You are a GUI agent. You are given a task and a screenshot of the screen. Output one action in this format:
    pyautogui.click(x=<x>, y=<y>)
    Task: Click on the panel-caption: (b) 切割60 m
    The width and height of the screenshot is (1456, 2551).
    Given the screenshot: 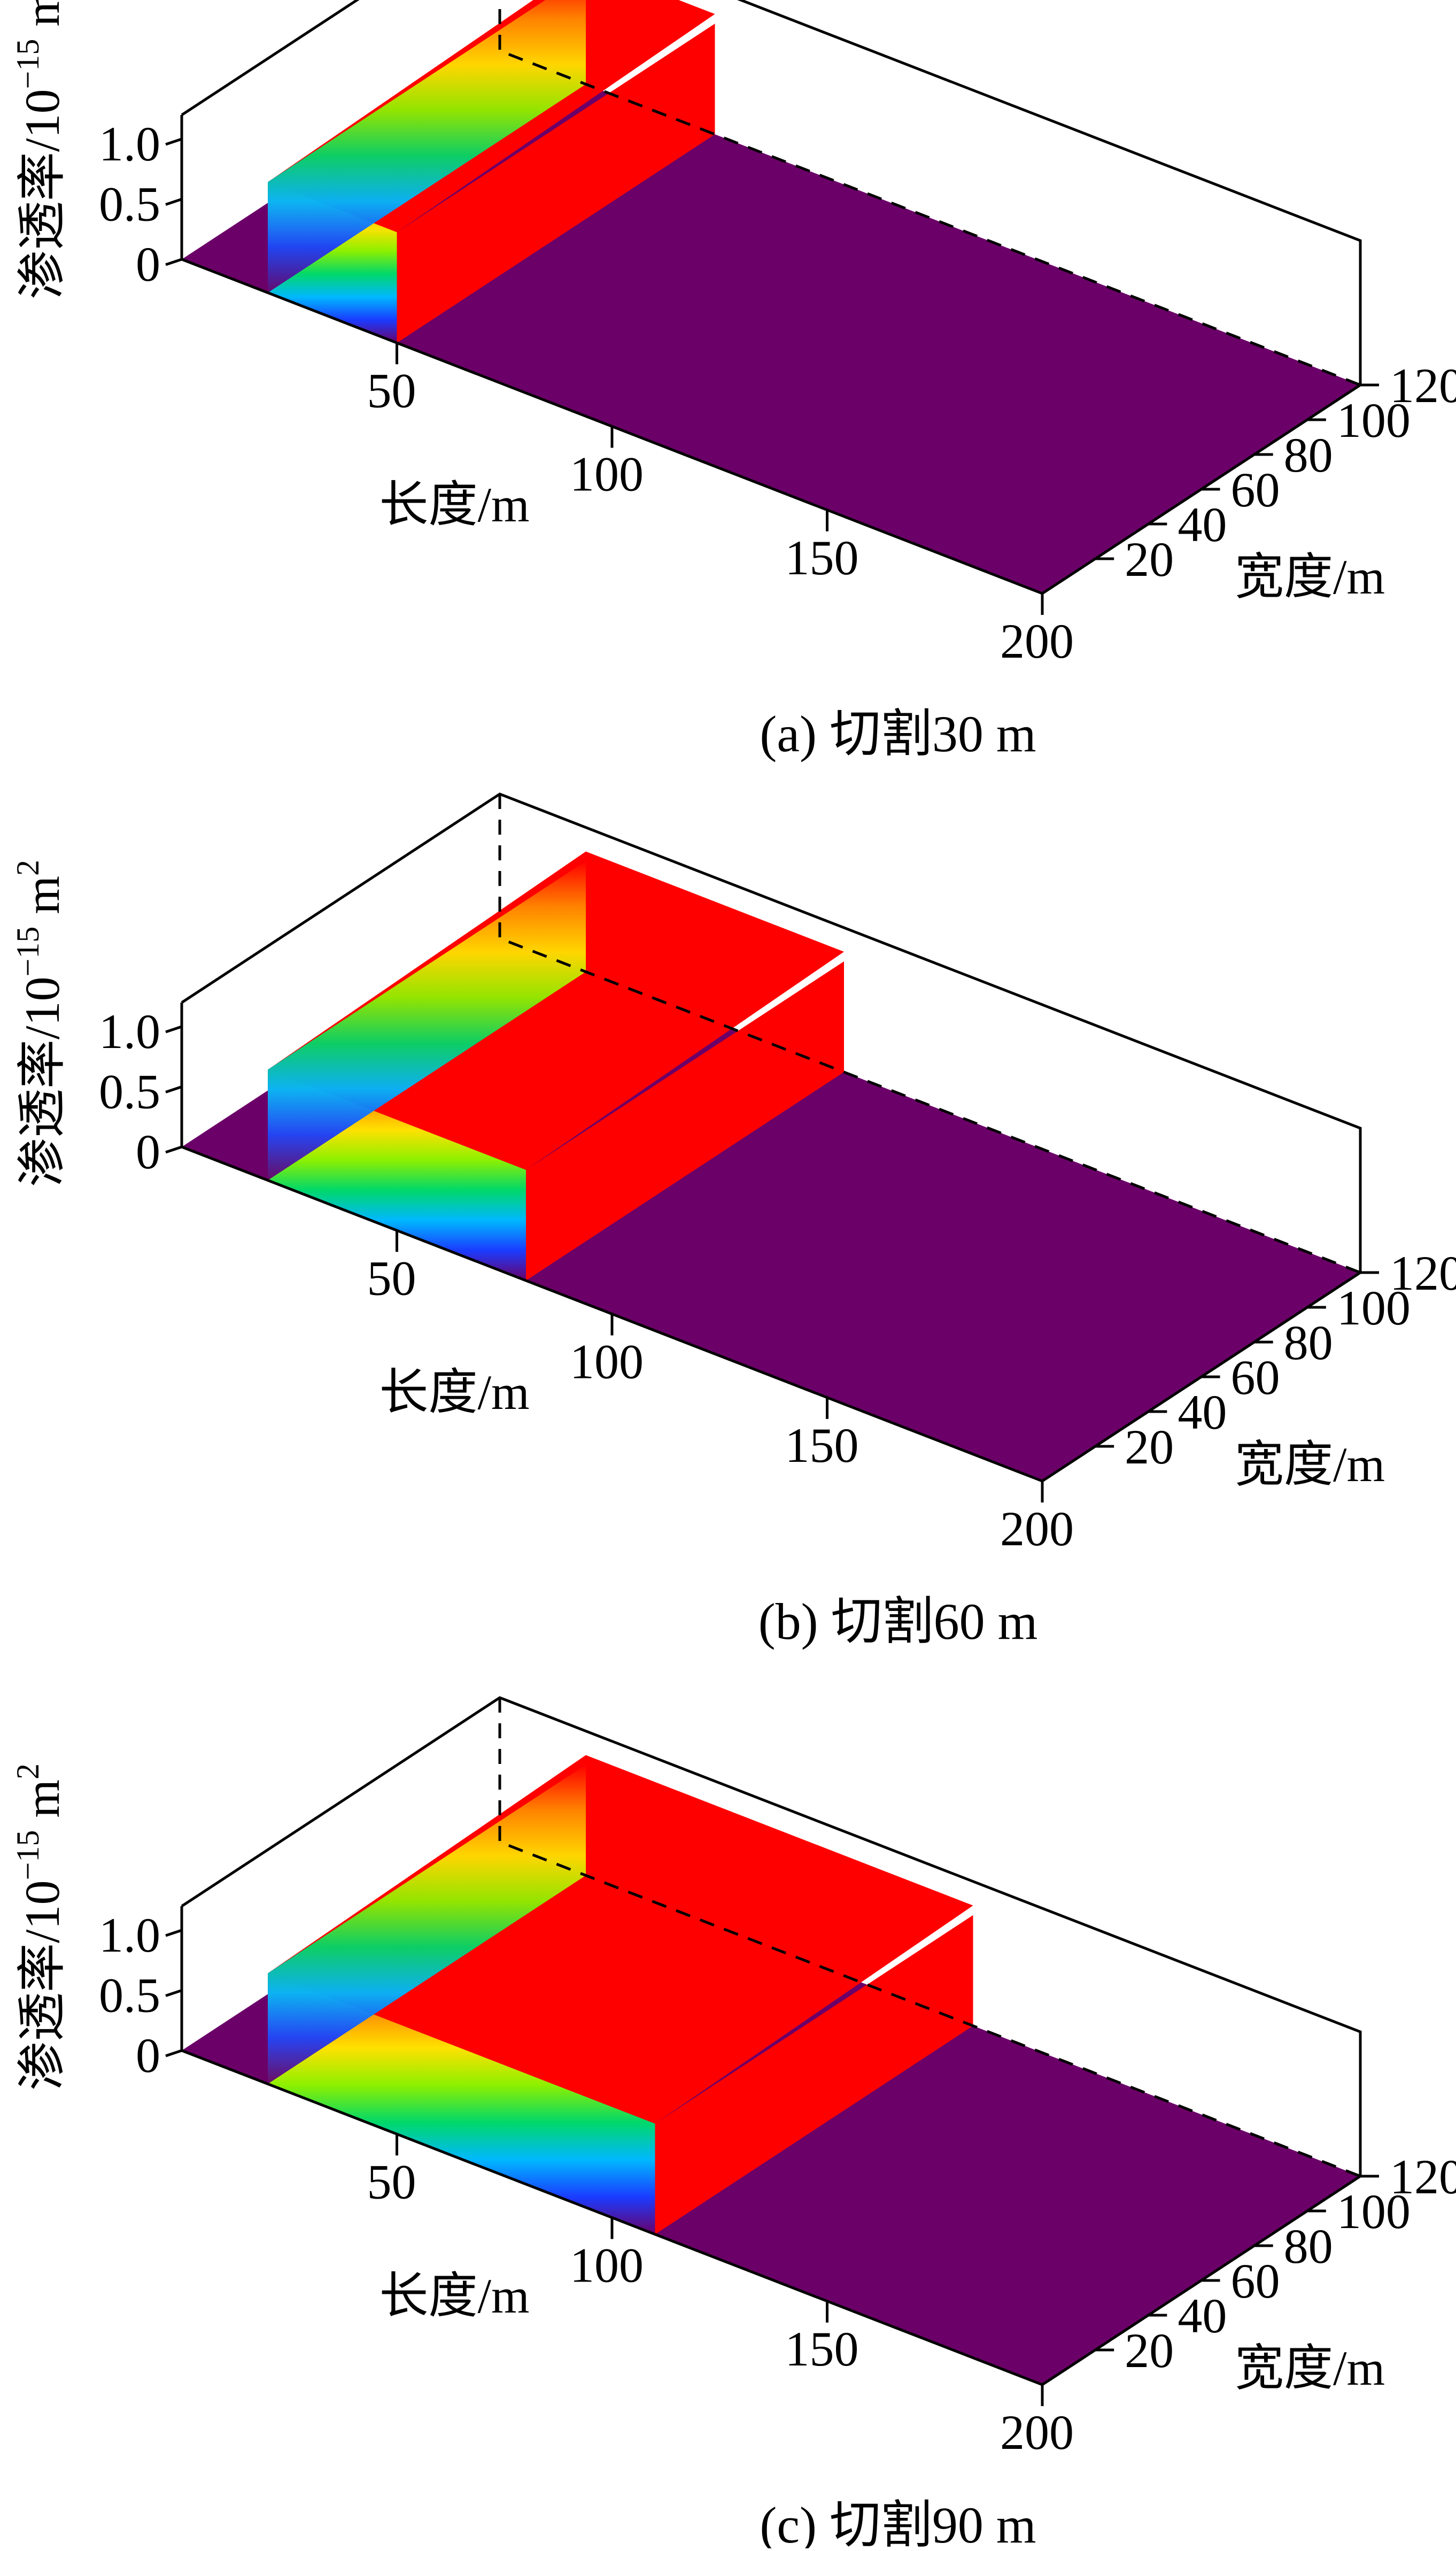 What is the action you would take?
    pyautogui.click(x=898, y=1621)
    